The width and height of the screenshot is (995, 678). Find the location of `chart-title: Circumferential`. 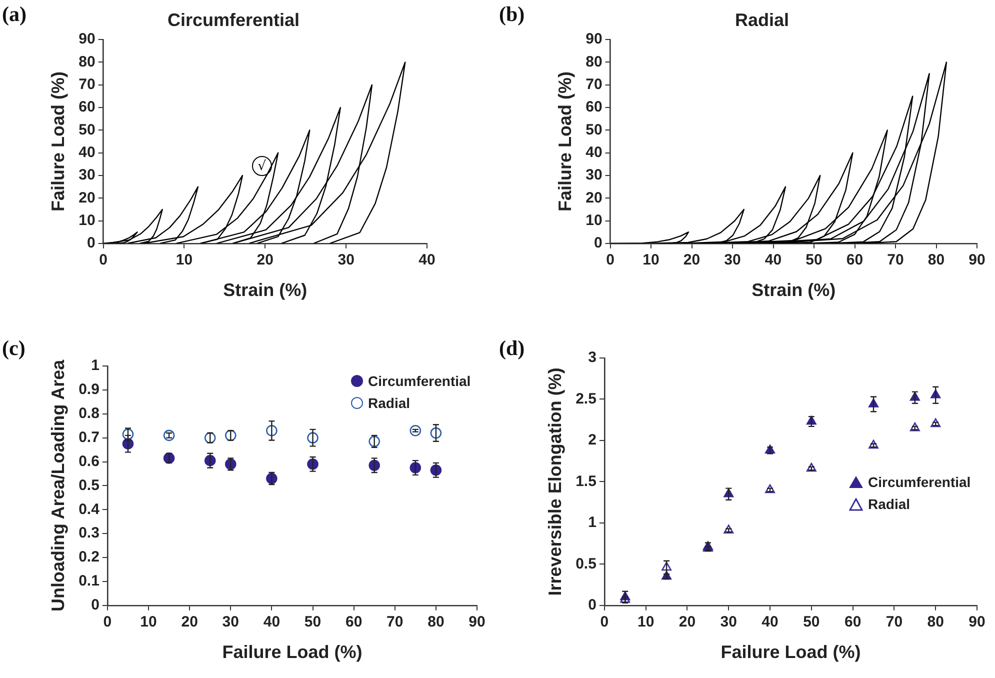

chart-title: Circumferential is located at coordinates (233, 20).